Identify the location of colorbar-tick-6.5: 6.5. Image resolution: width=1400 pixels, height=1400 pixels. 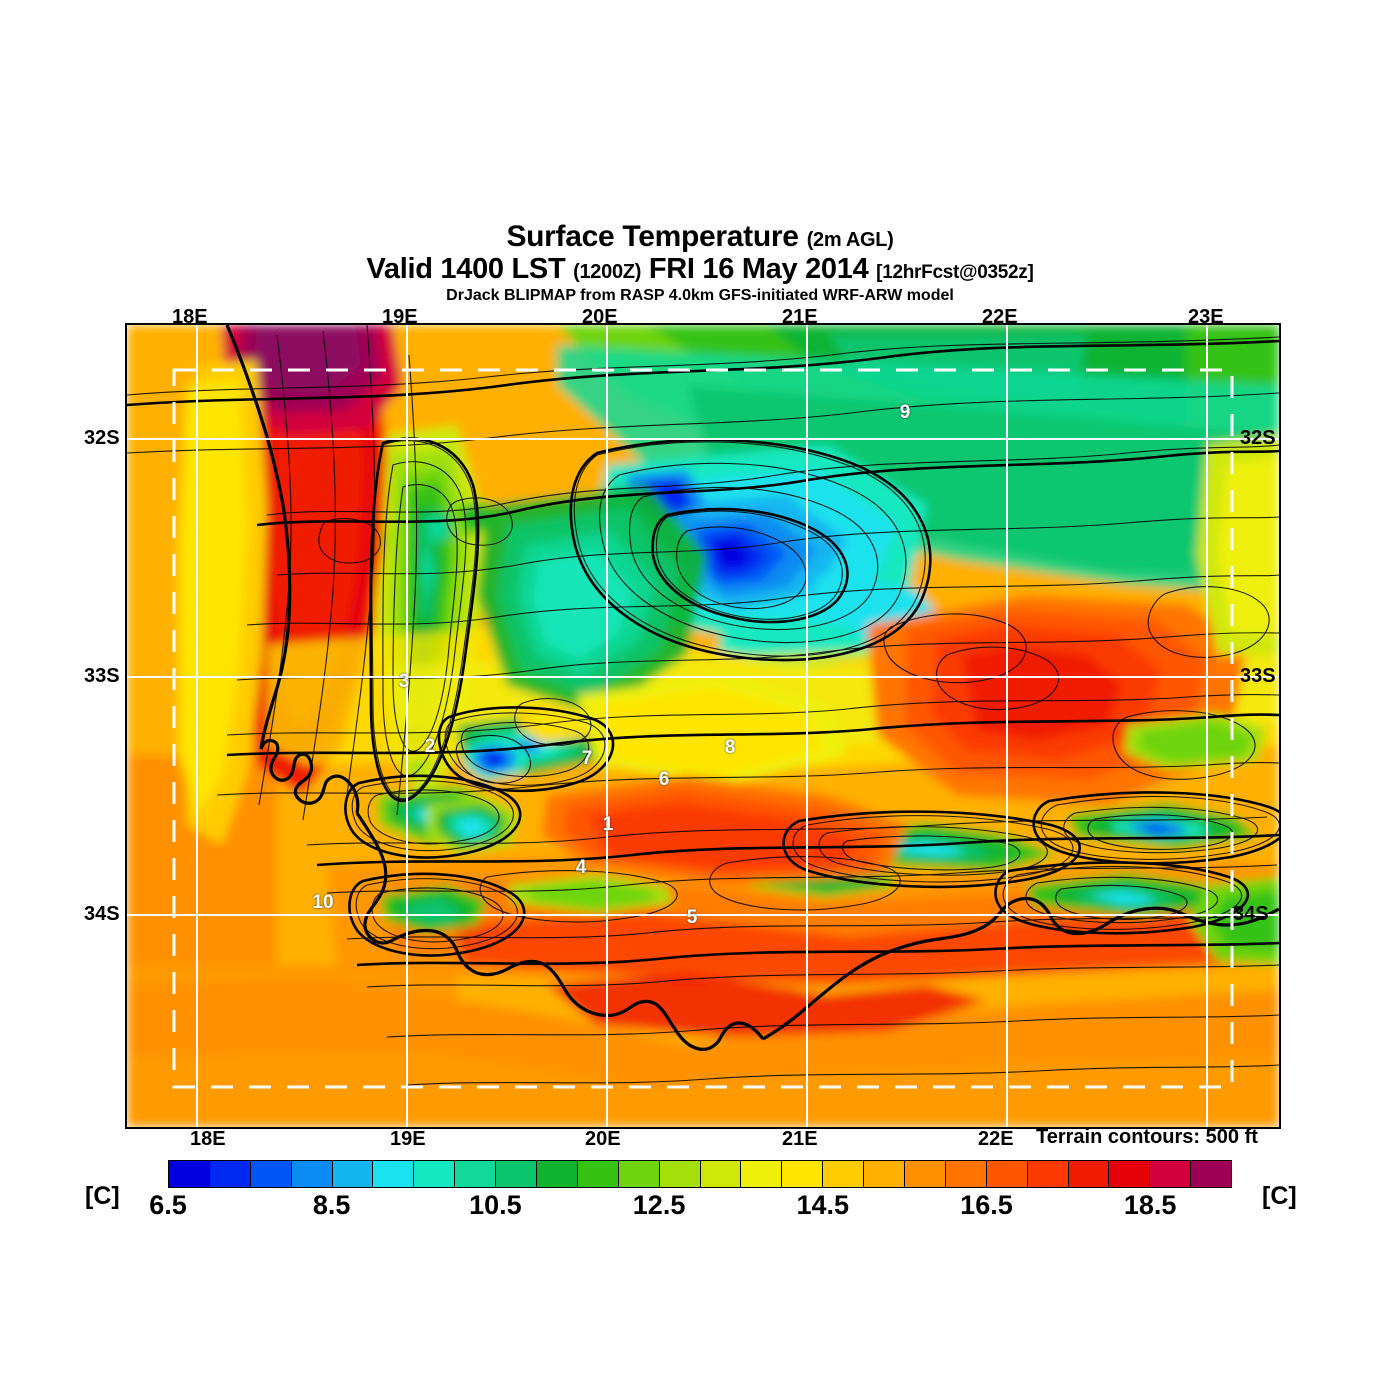
(168, 1205).